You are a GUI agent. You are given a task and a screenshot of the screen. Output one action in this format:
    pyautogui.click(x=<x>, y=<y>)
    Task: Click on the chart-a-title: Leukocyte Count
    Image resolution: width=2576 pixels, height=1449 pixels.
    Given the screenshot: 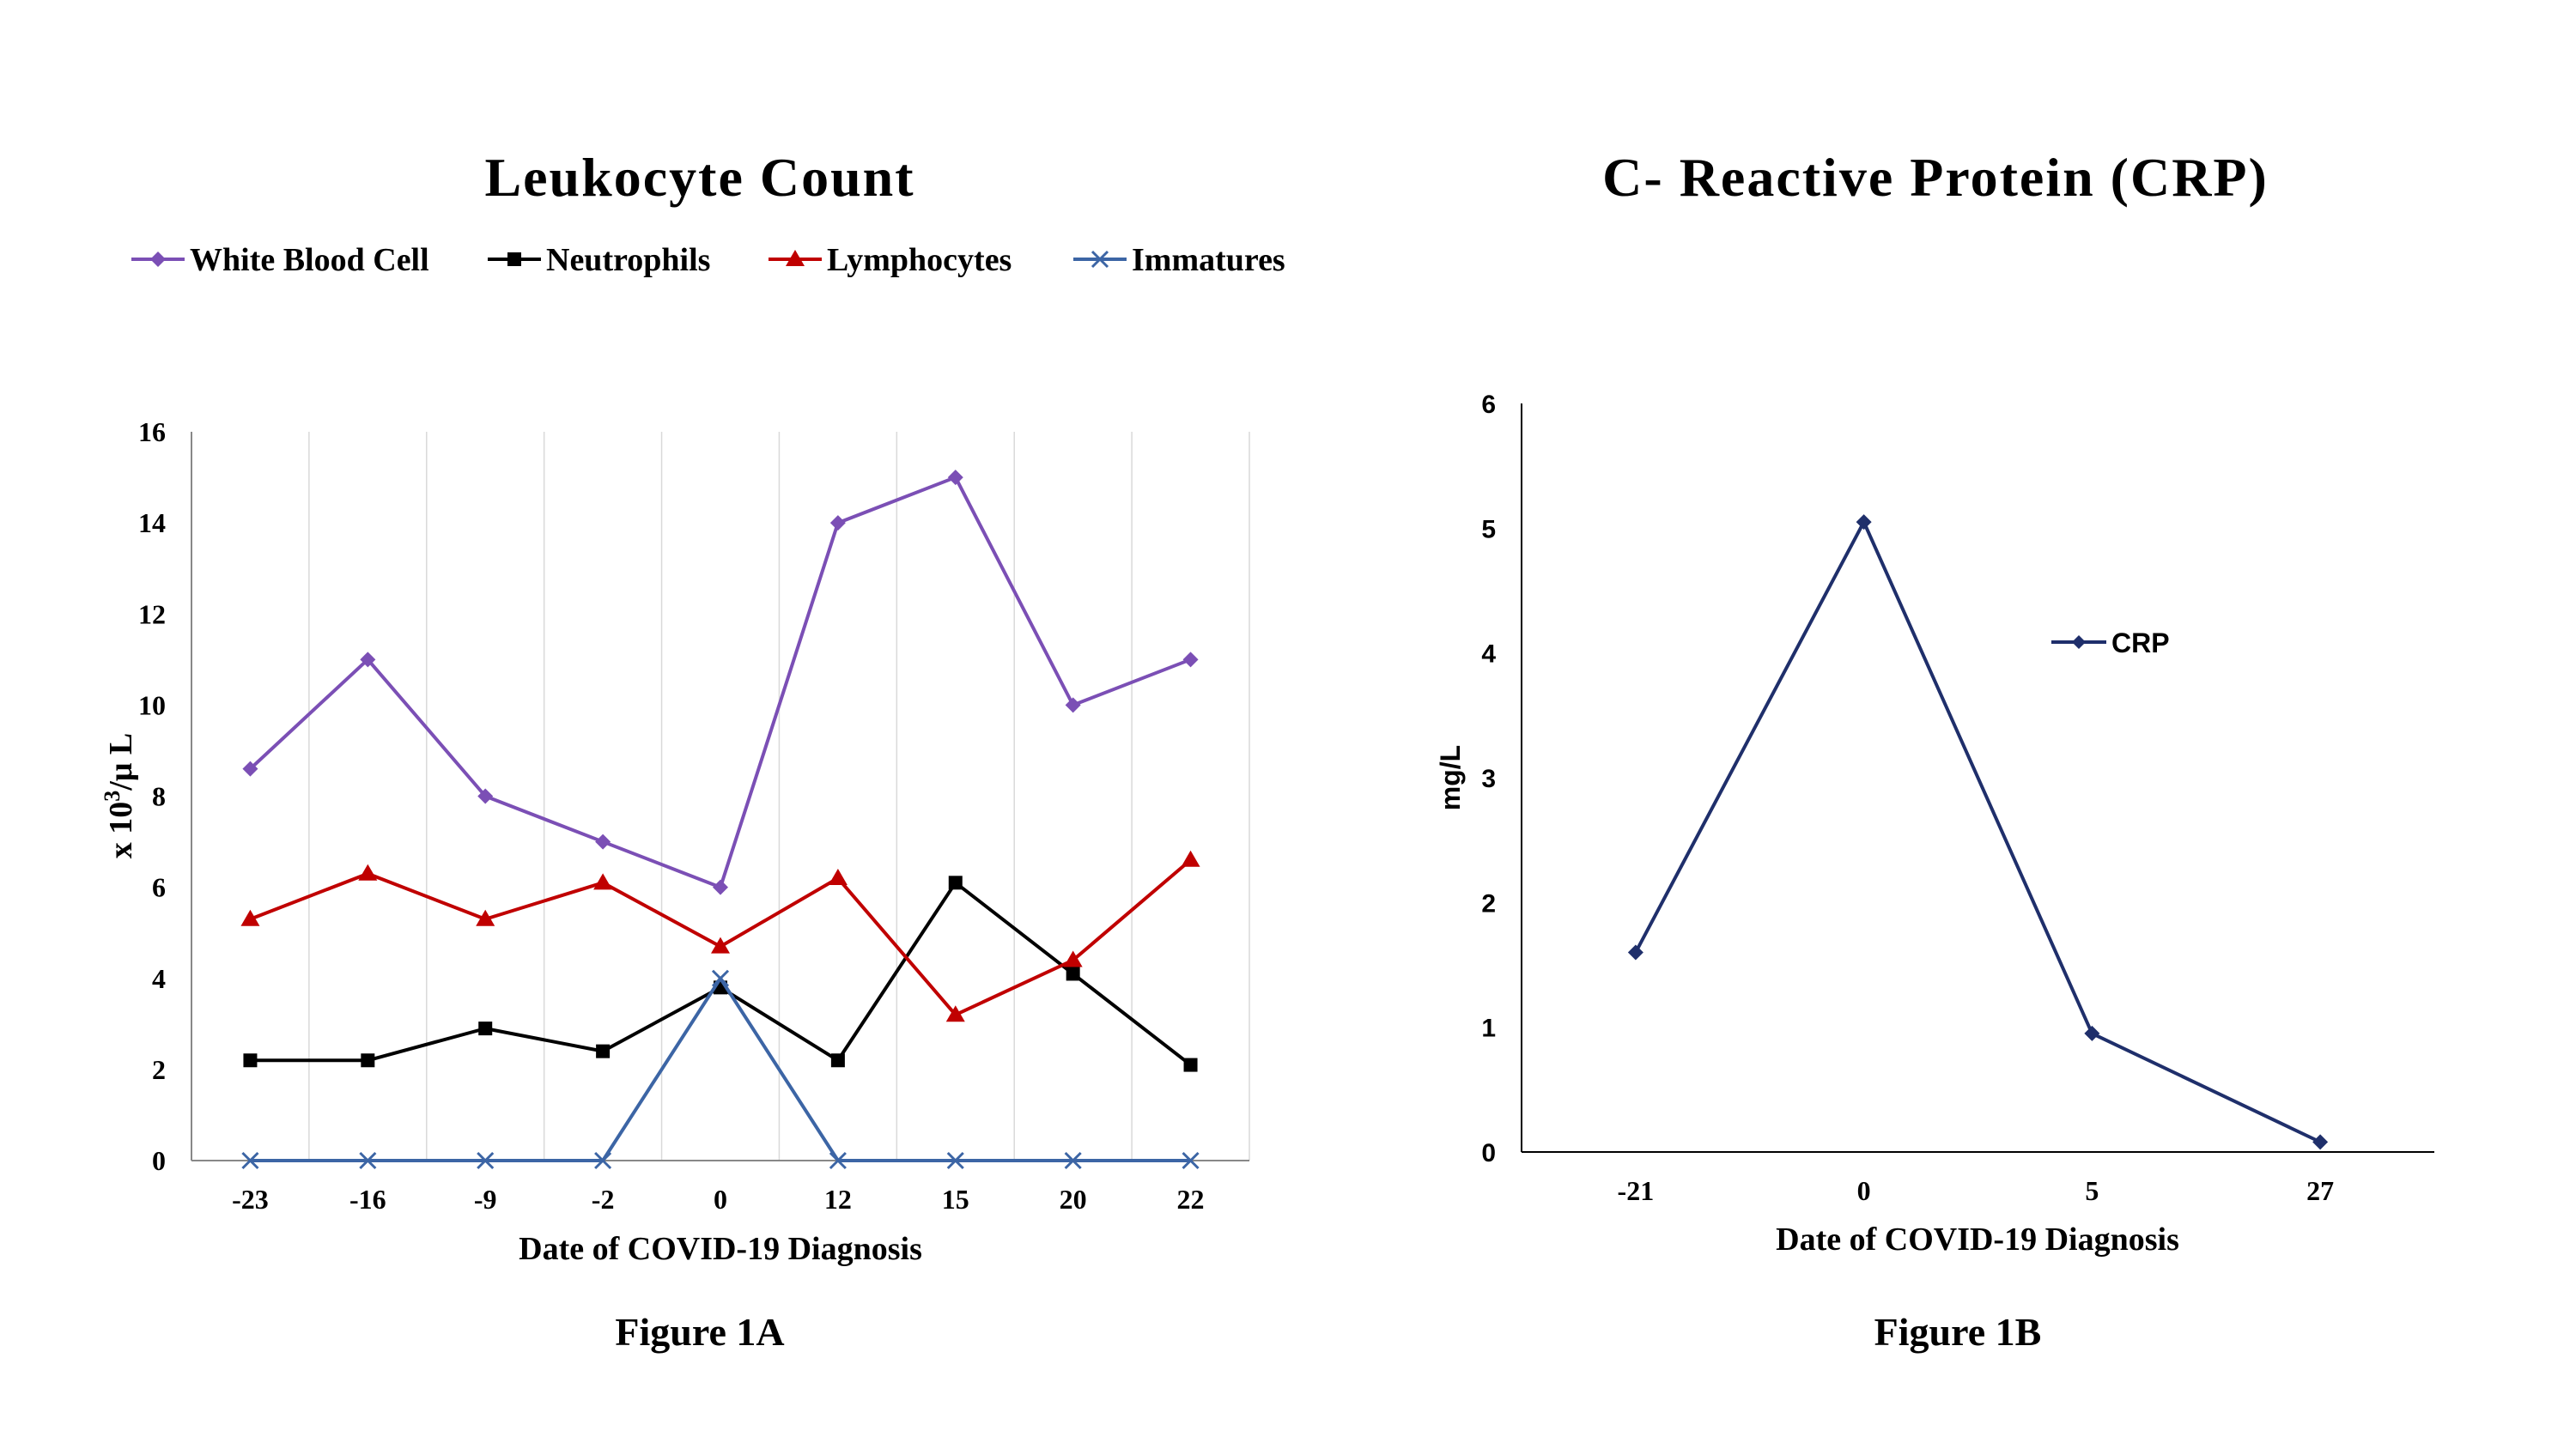 What is the action you would take?
    pyautogui.click(x=699, y=177)
    